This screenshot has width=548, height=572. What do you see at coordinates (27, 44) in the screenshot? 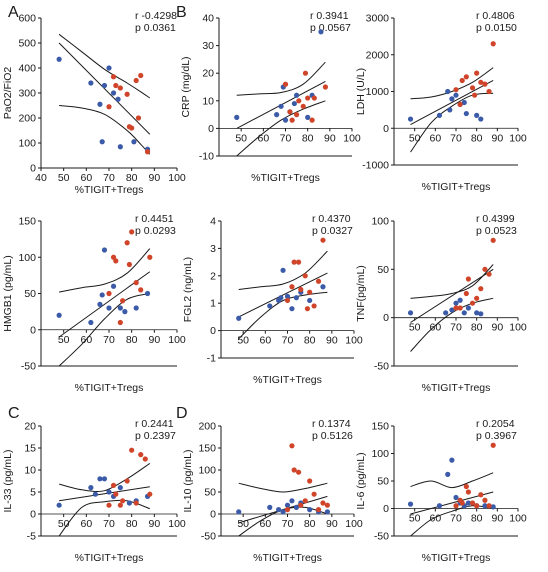
I see `y-tick-label: 500` at bounding box center [27, 44].